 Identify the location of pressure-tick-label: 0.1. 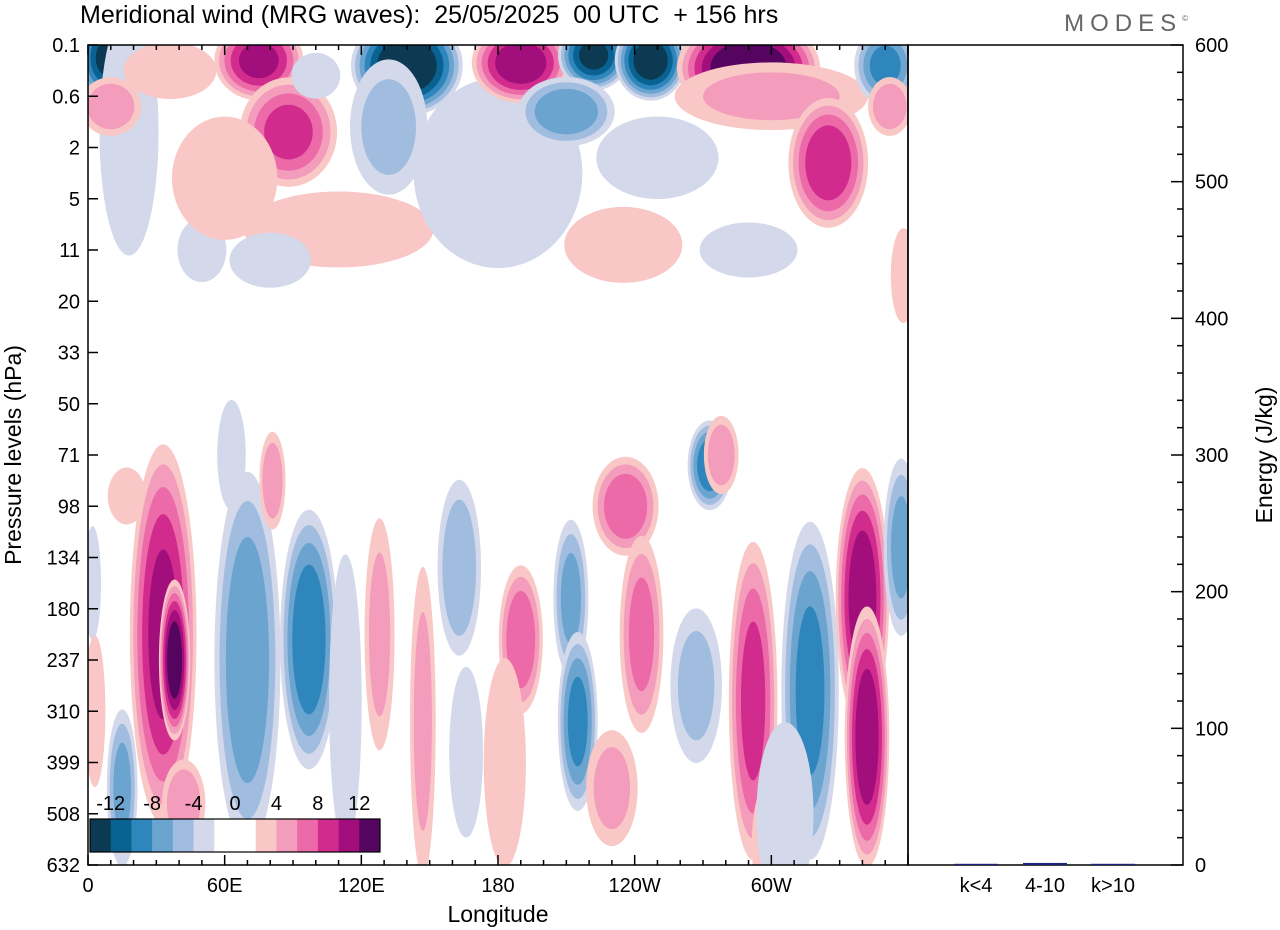
(66, 46).